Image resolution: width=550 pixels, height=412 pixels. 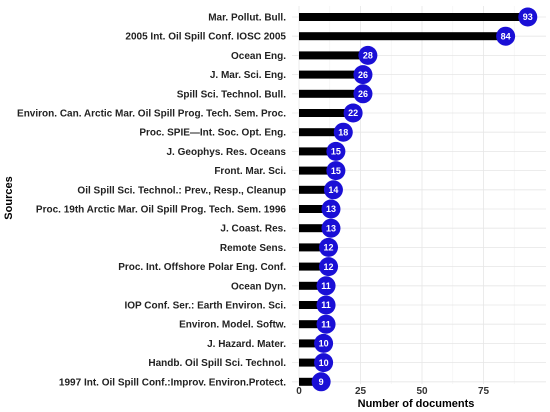 I want to click on data-label: 9, so click(x=321, y=382).